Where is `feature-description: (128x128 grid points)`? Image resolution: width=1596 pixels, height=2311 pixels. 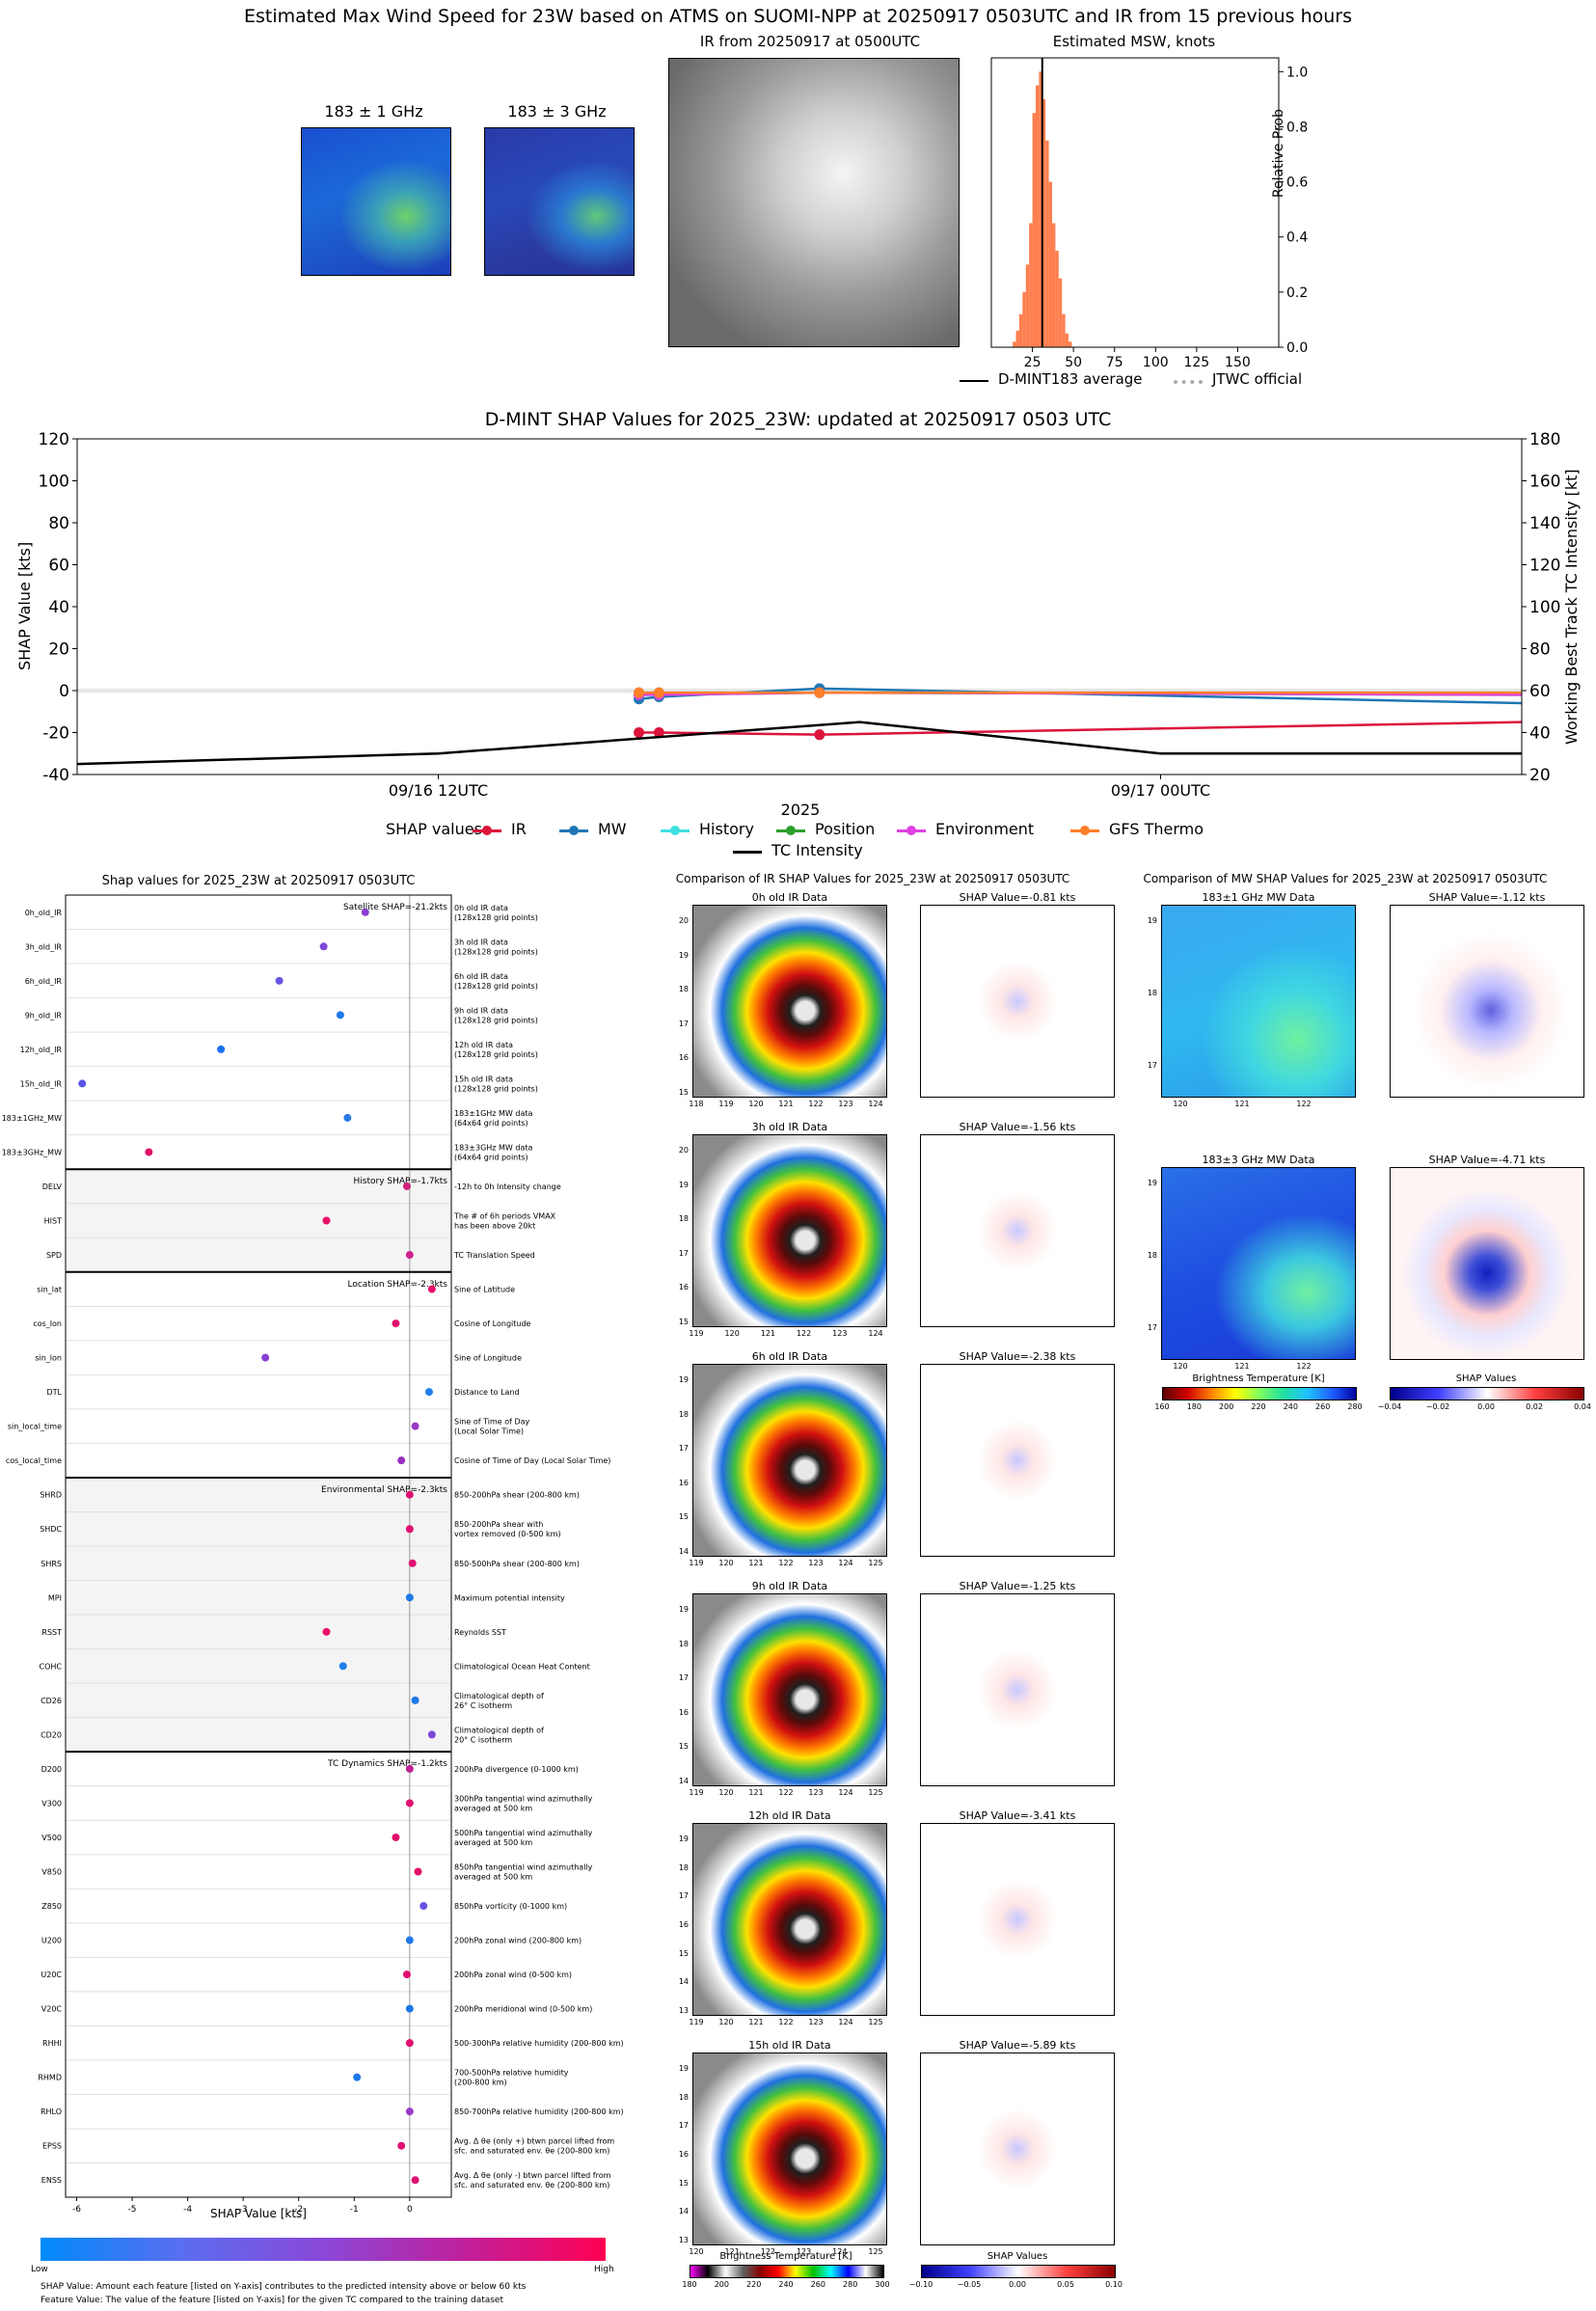
feature-description: (128x128 grid points) is located at coordinates (496, 986).